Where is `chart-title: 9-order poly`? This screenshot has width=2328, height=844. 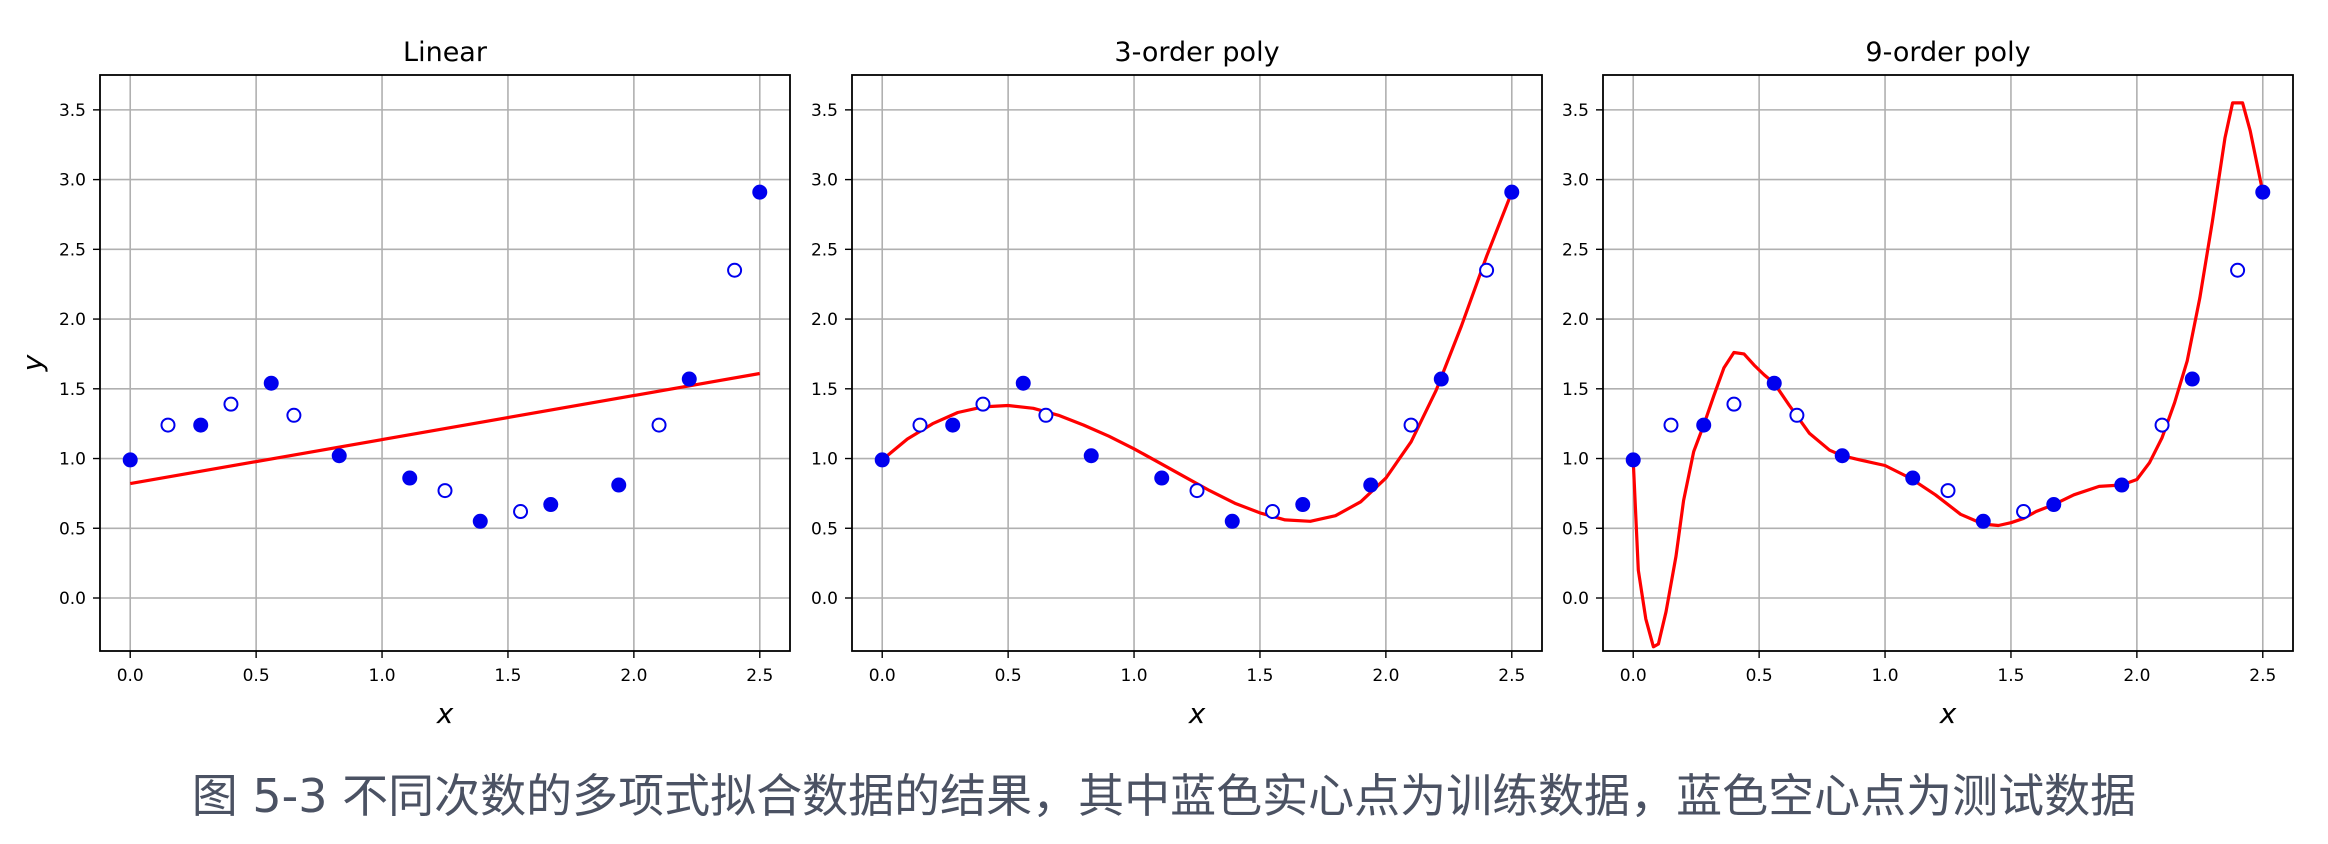
chart-title: 9-order poly is located at coordinates (1947, 52).